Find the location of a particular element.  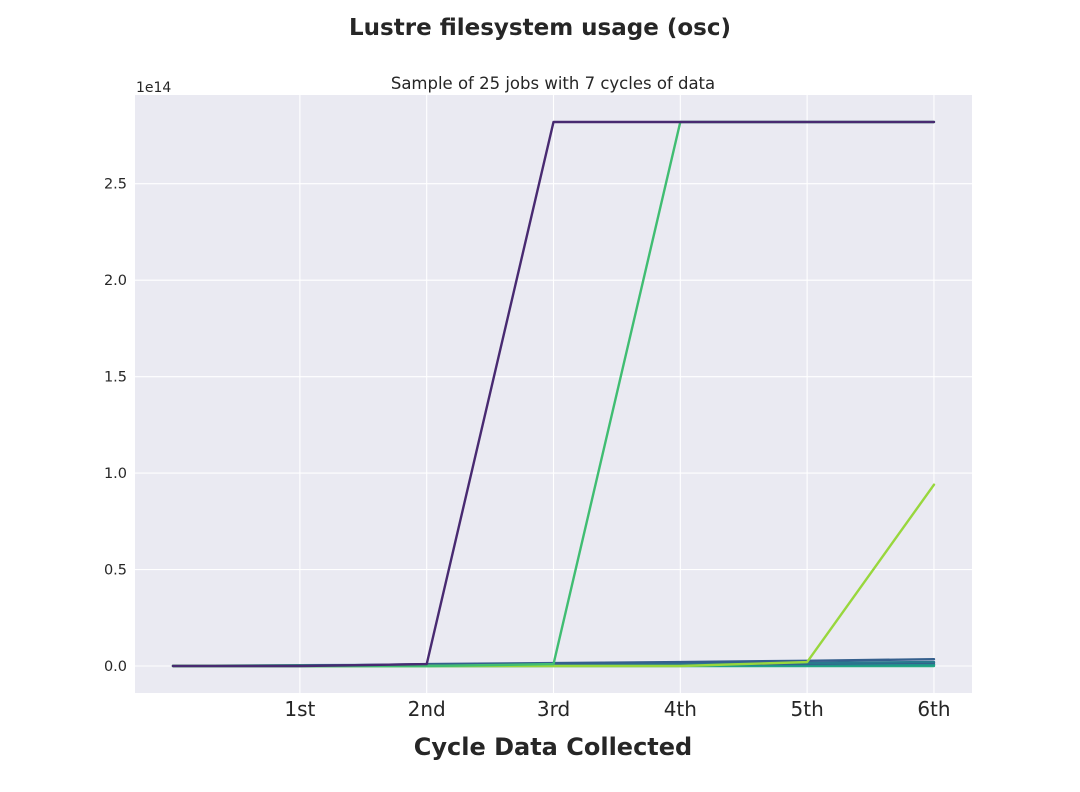

x-tick-label: 3rd is located at coordinates (553, 709).